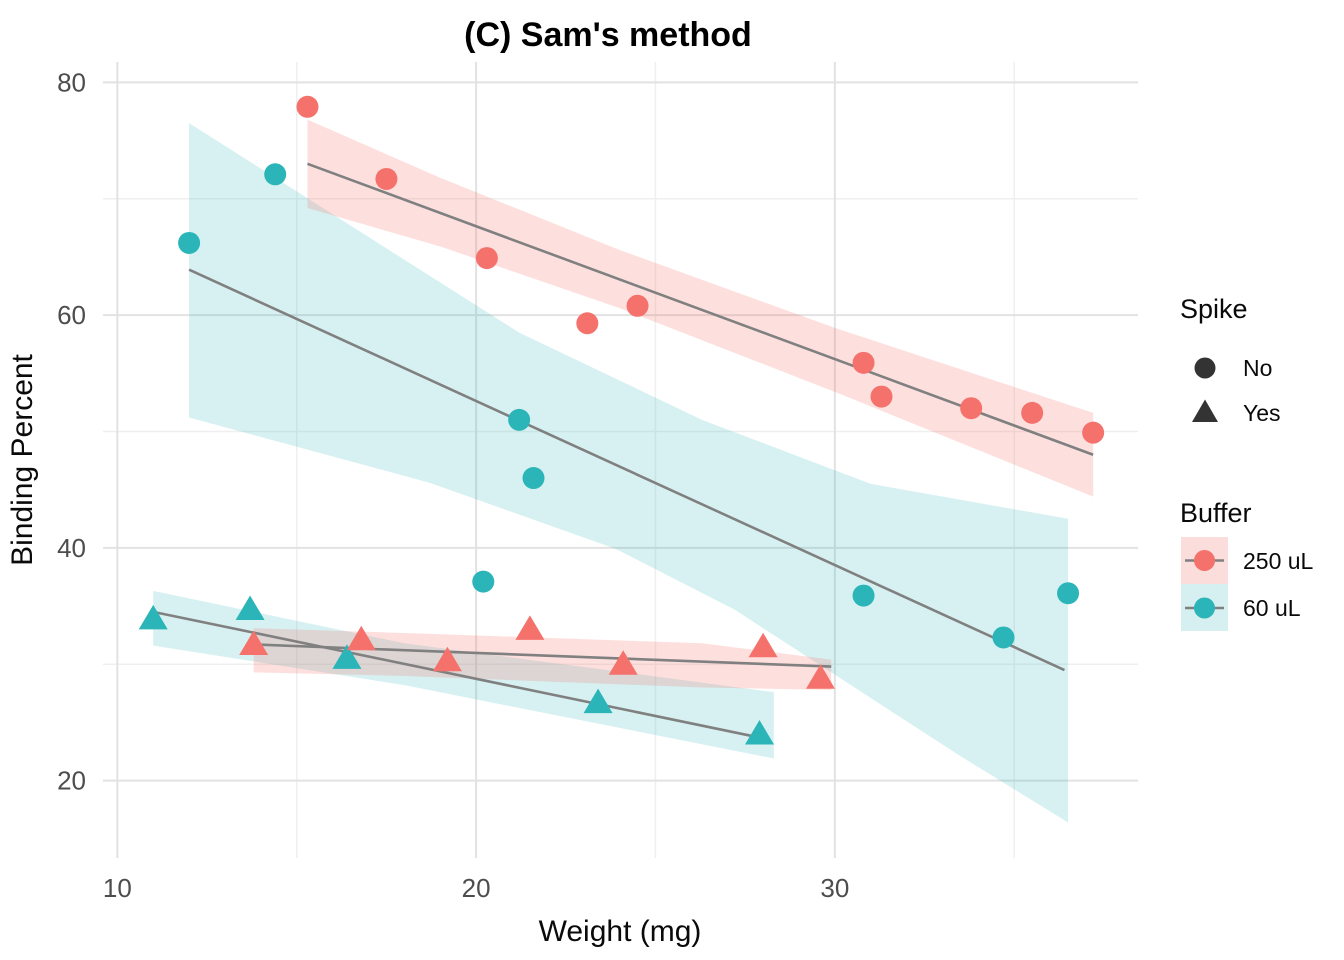 This screenshot has height=960, width=1344. What do you see at coordinates (71, 781) in the screenshot?
I see `y-tick-label: 20` at bounding box center [71, 781].